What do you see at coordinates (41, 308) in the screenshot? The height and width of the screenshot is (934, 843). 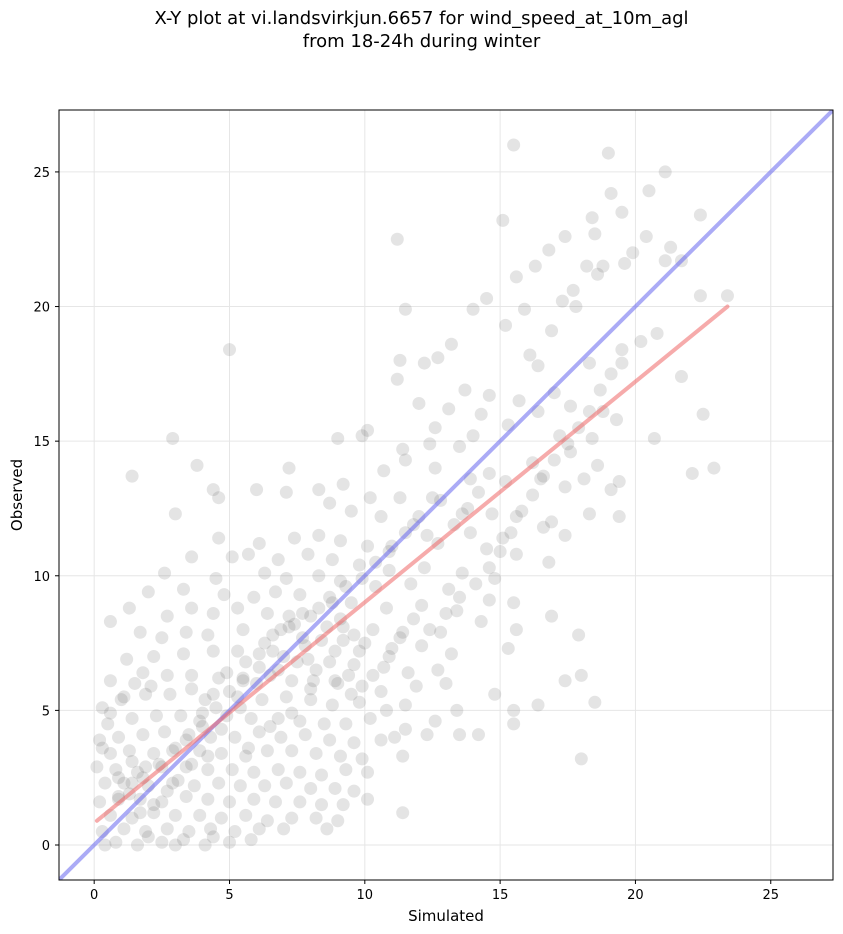 I see `y-tick-label: 20` at bounding box center [41, 308].